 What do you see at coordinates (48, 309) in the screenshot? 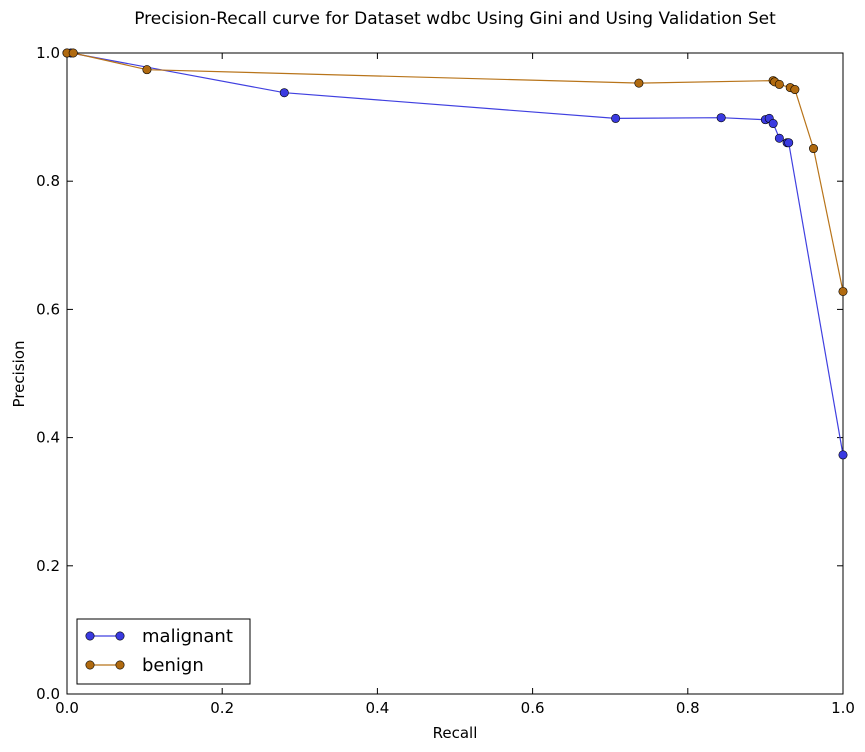
I see `y-tick-label: 0.6` at bounding box center [48, 309].